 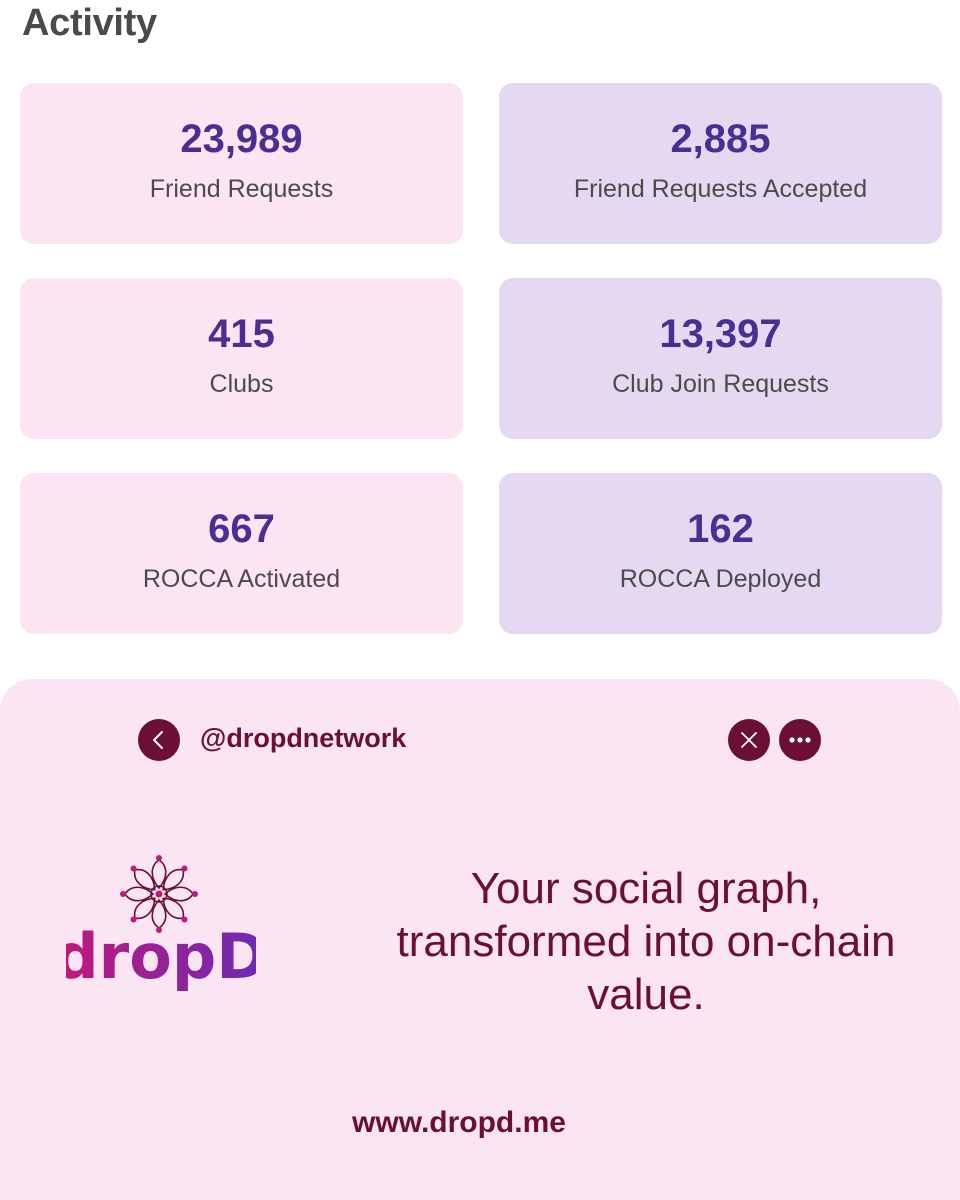 I want to click on stat-value: 13,397, so click(x=720, y=334).